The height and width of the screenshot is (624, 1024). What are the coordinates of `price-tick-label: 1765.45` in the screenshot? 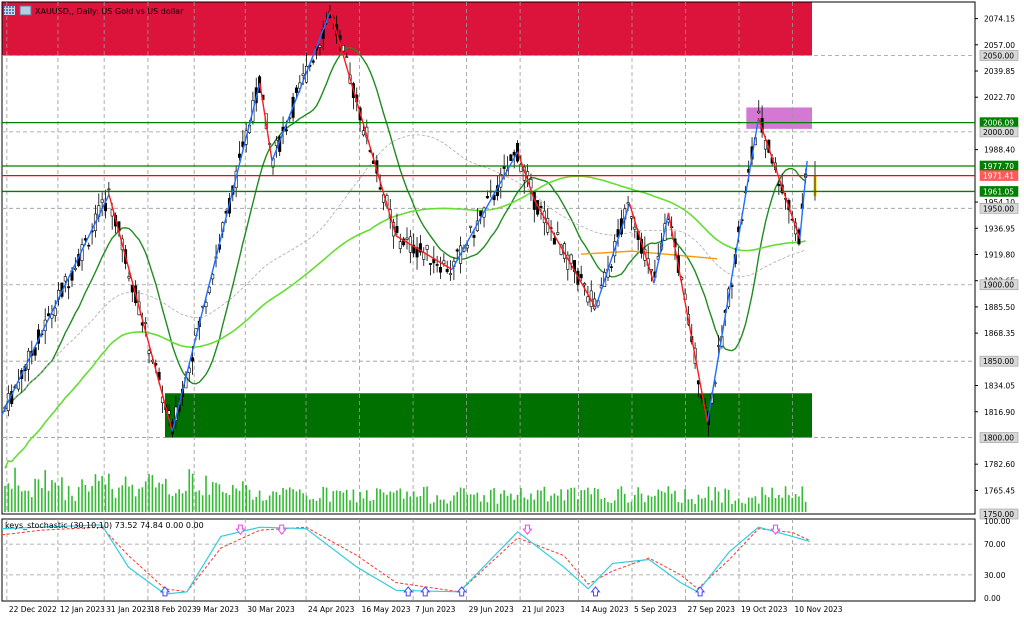 It's located at (999, 490).